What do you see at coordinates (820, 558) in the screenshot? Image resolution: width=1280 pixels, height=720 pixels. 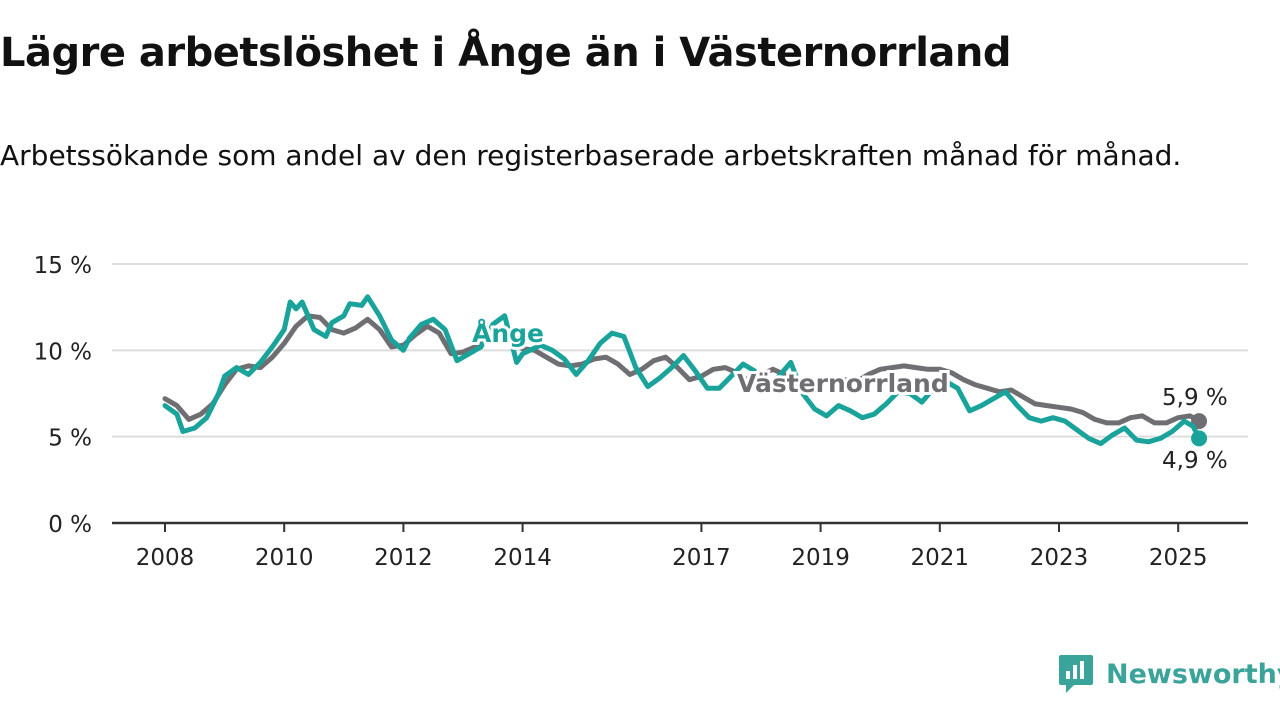 I see `x-tick-label: 2019` at bounding box center [820, 558].